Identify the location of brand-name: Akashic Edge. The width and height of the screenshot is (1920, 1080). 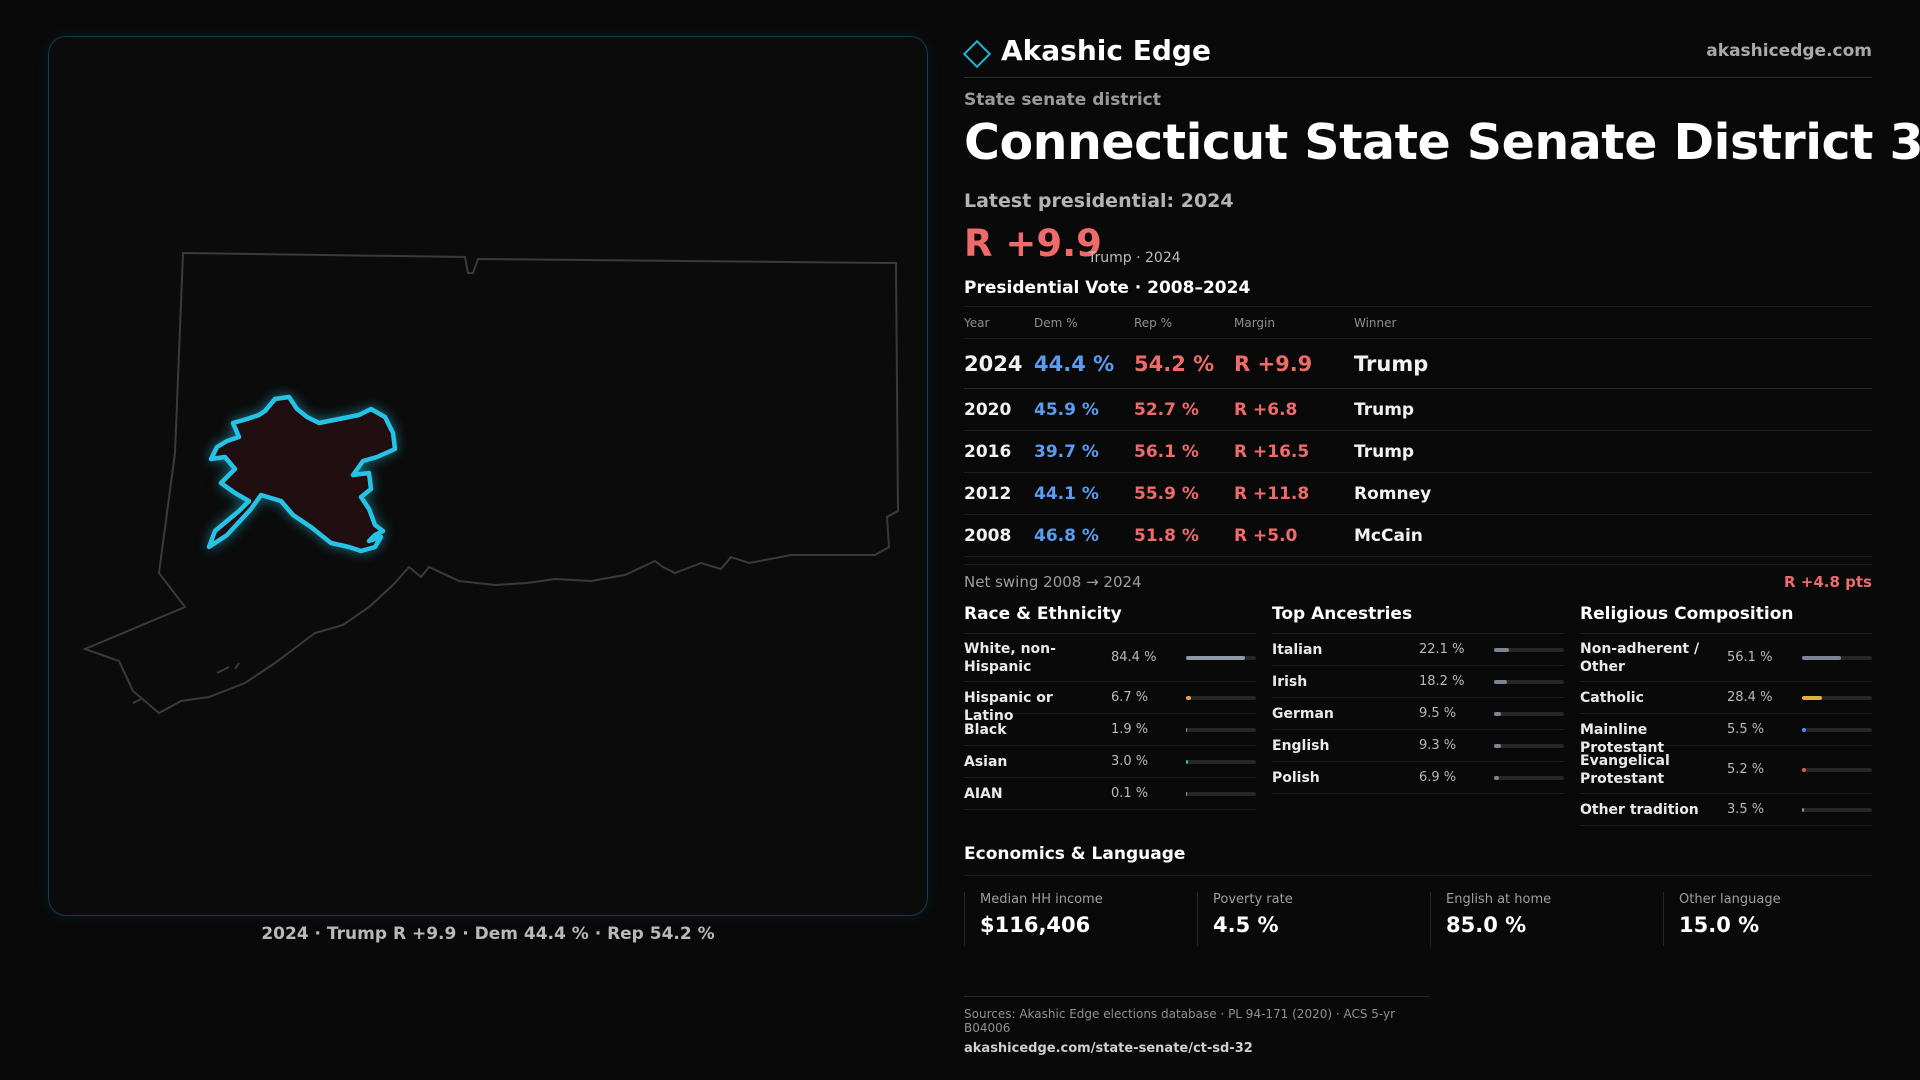
(1106, 50).